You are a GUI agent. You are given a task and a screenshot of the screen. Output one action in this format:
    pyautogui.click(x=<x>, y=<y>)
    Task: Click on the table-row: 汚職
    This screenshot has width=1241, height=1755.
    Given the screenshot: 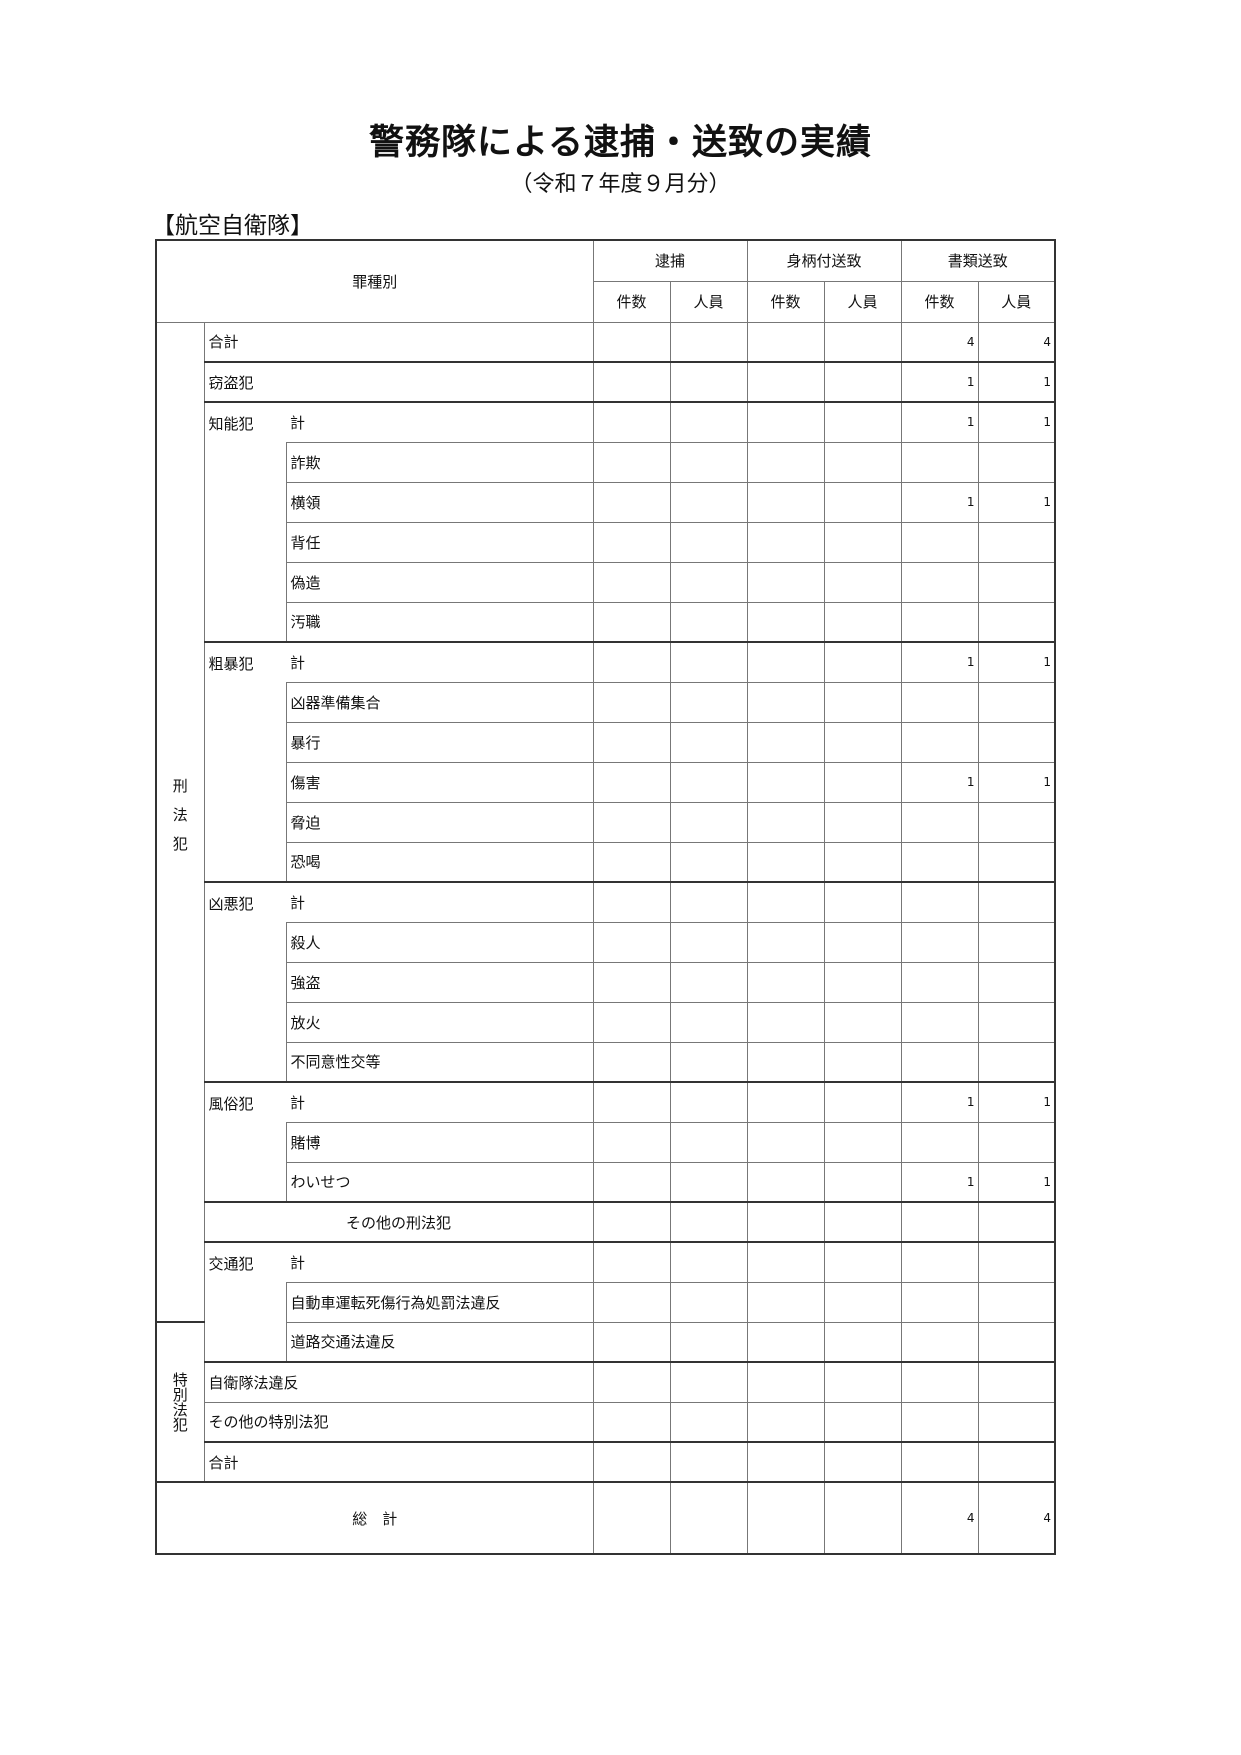 What is the action you would take?
    pyautogui.click(x=606, y=622)
    